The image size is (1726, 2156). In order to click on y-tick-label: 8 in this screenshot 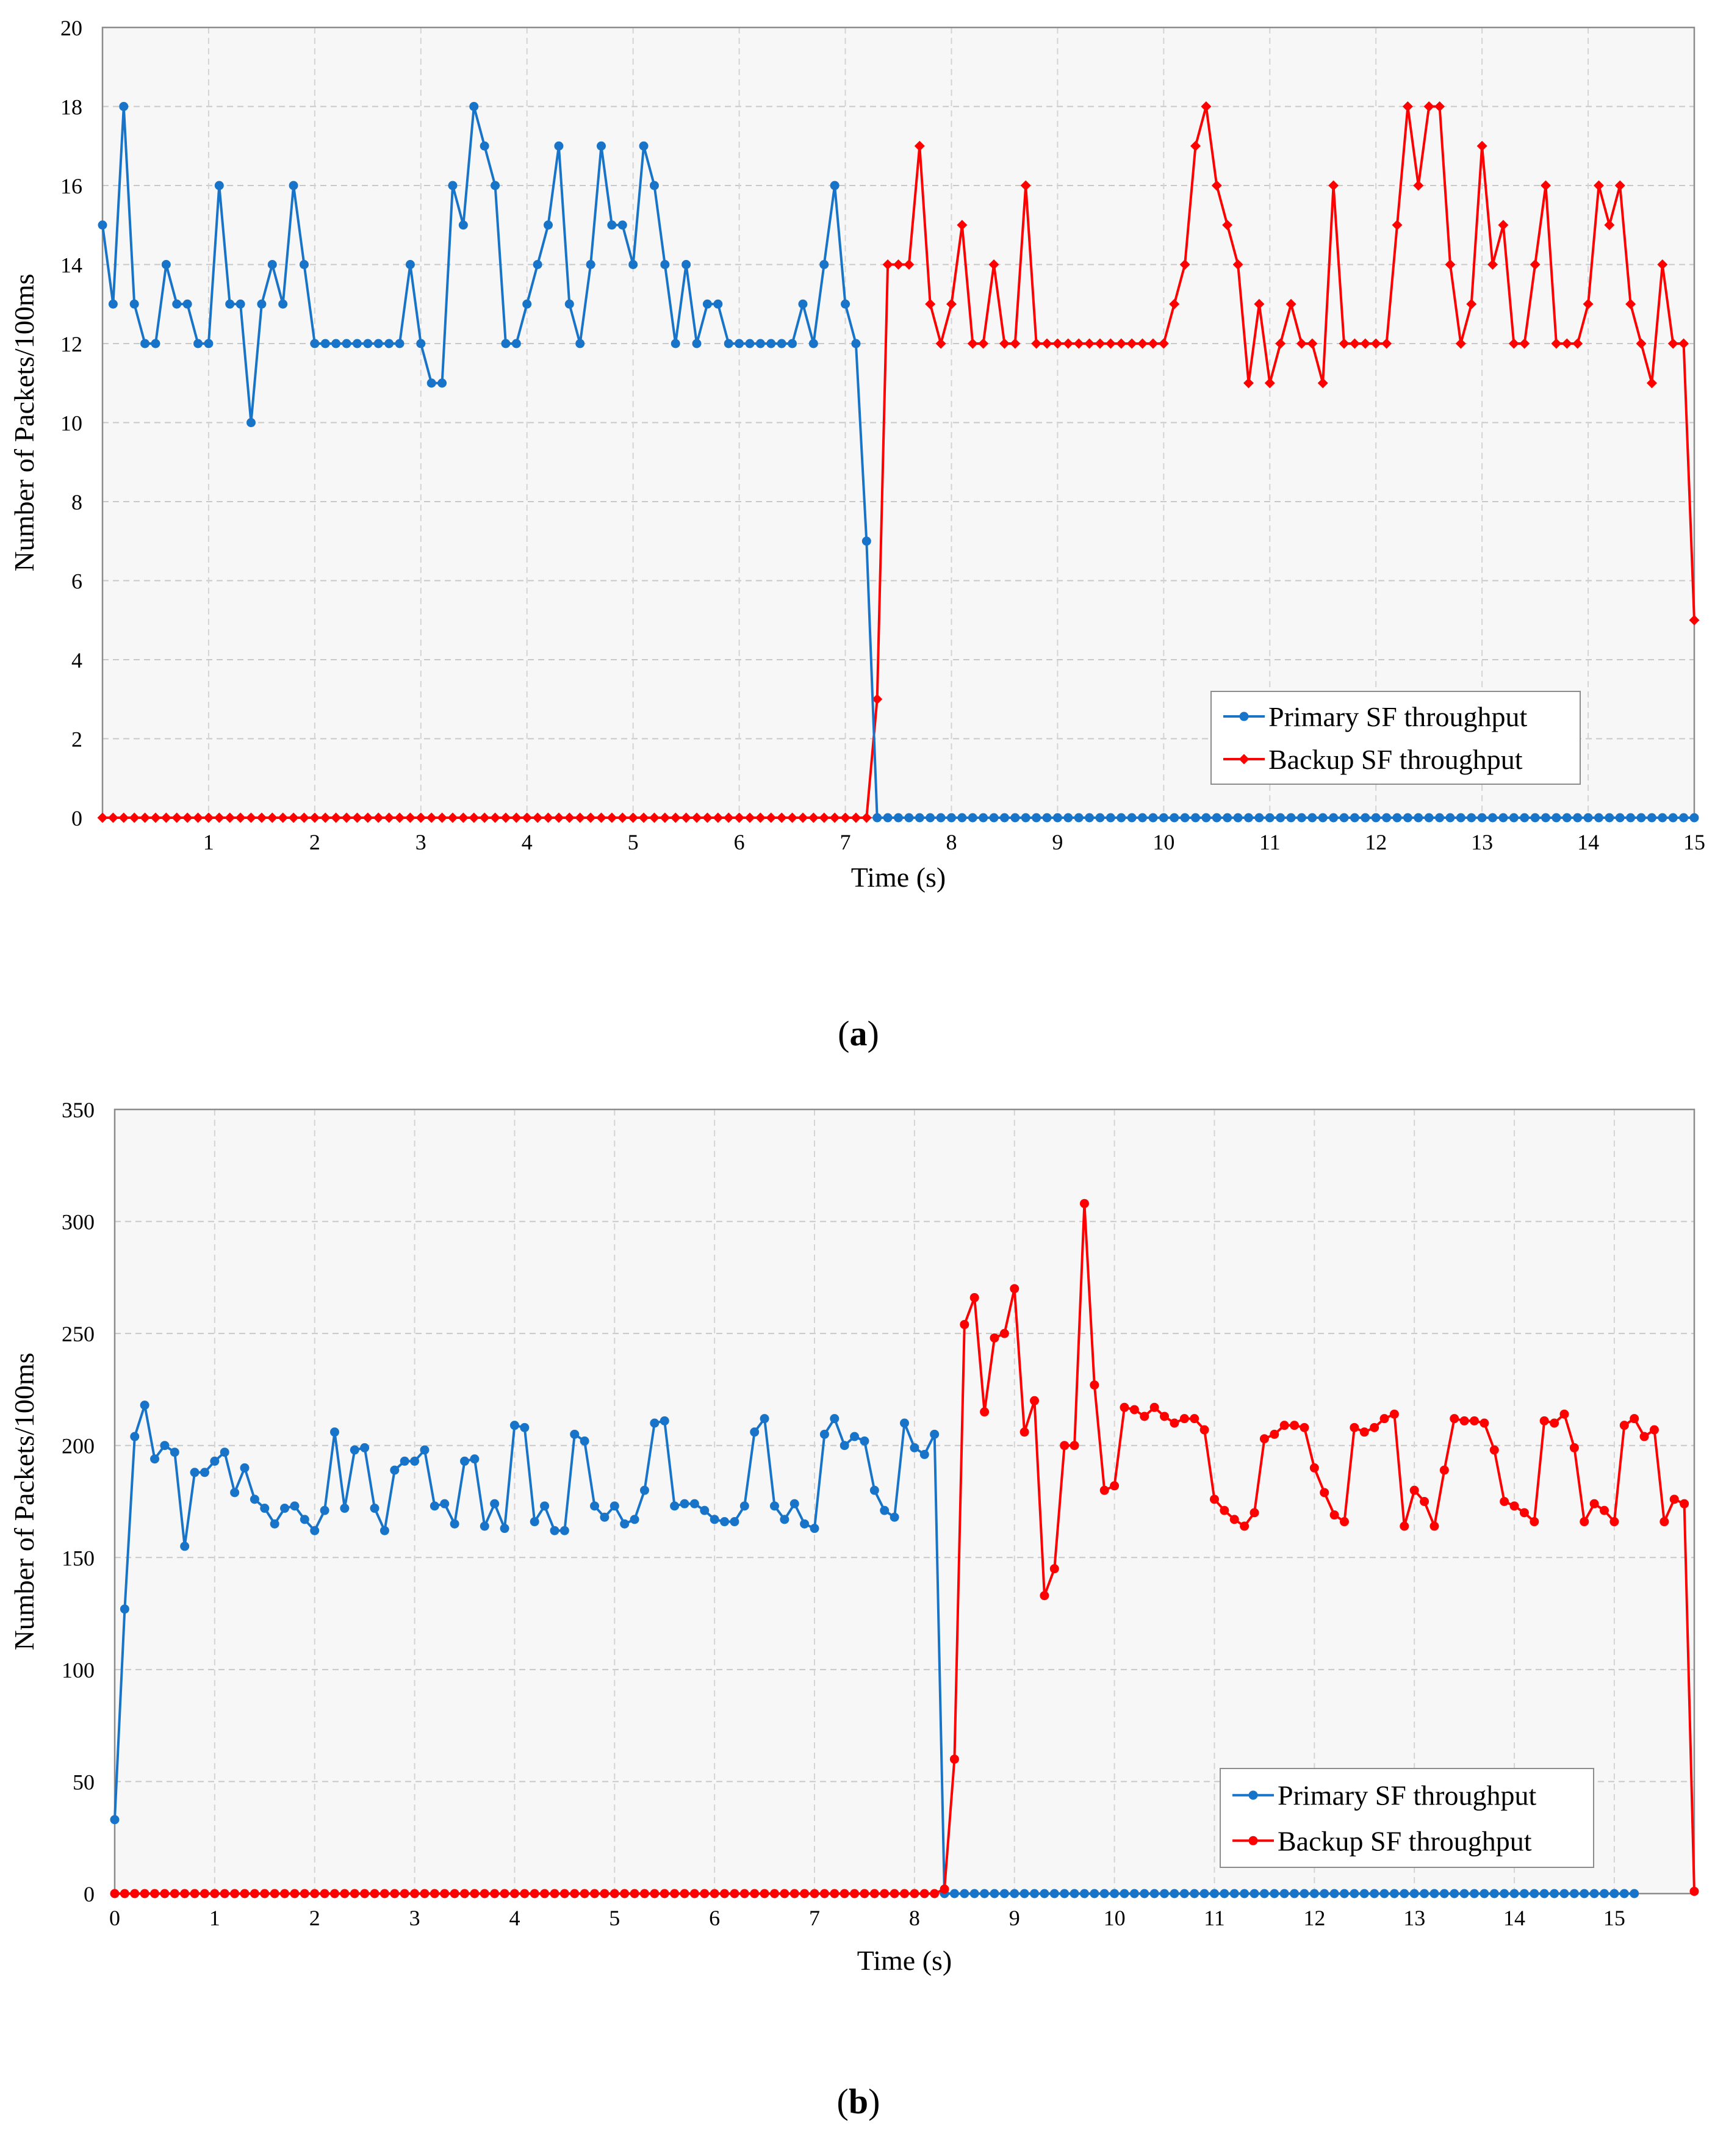, I will do `click(76, 502)`.